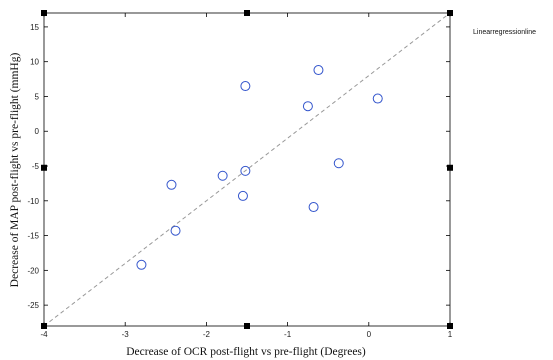  Describe the element at coordinates (126, 334) in the screenshot. I see `x-tick-label: -3` at that location.